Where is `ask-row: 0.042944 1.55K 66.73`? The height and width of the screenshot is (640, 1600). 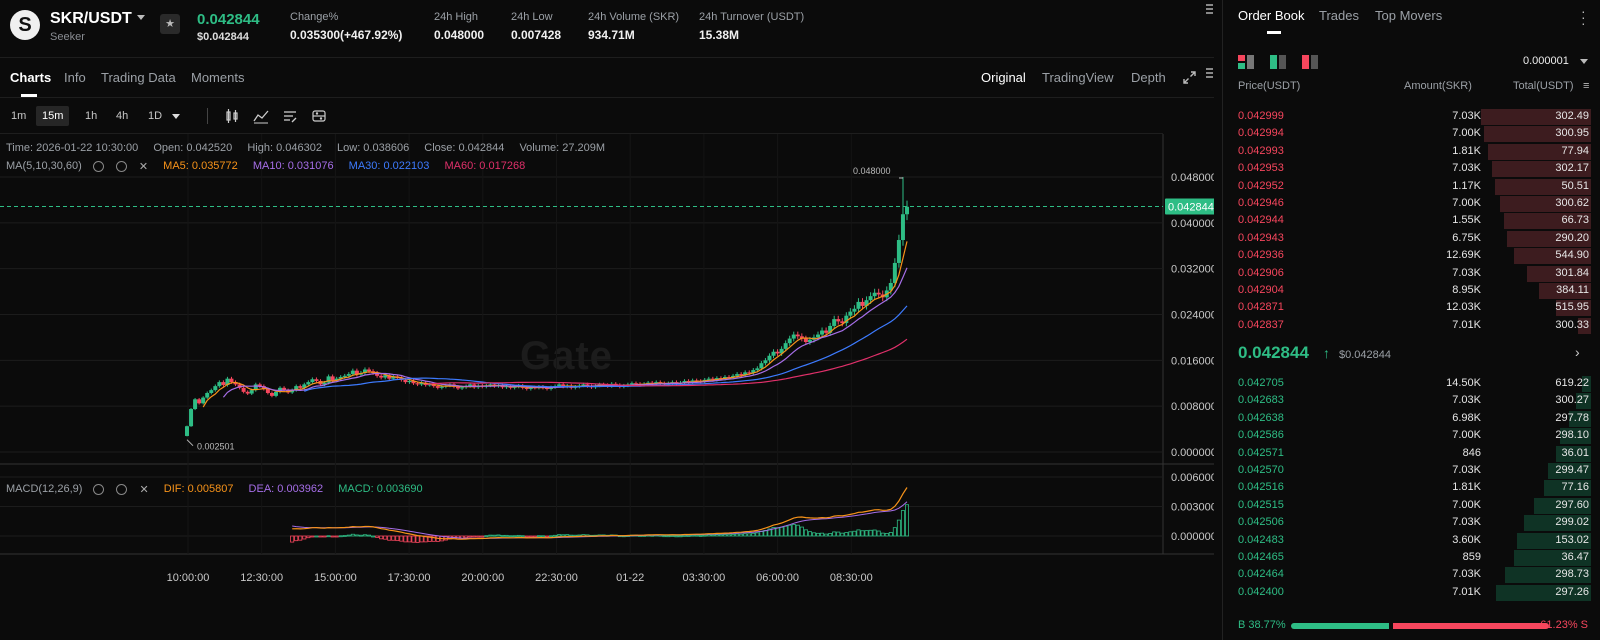
ask-row: 0.042944 1.55K 66.73 is located at coordinates (1411, 221).